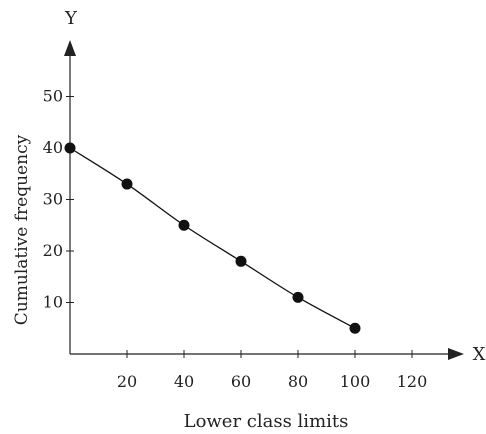  What do you see at coordinates (70, 48) in the screenshot?
I see `y-axis-arrowhead` at bounding box center [70, 48].